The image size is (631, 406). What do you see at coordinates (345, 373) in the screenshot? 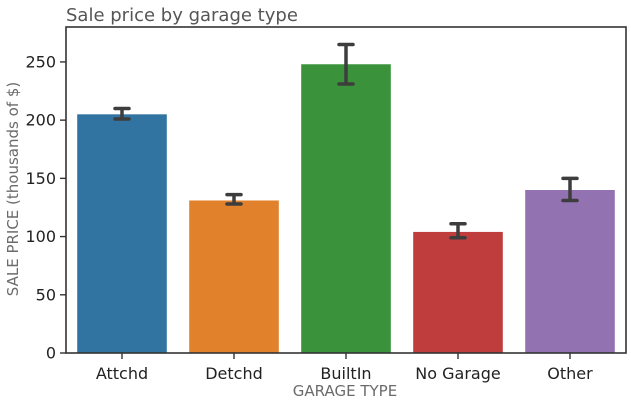
I see `x-tick-label-2: BuiltIn` at bounding box center [345, 373].